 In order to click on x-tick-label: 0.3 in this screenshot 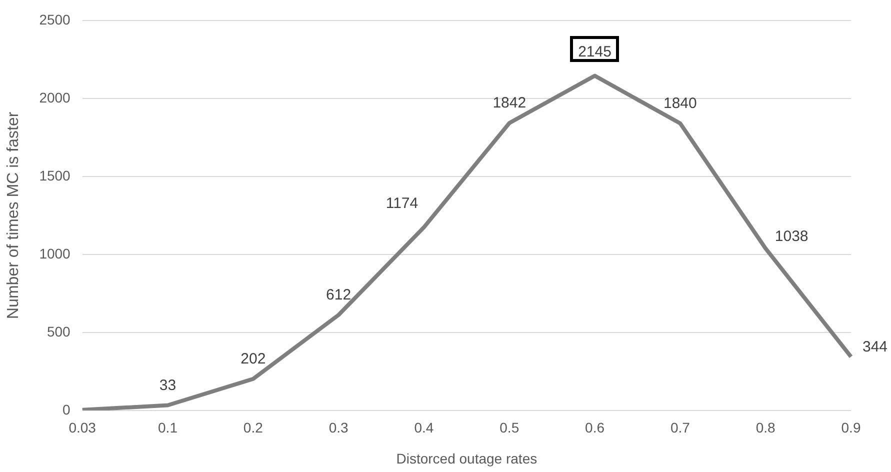, I will do `click(338, 428)`.